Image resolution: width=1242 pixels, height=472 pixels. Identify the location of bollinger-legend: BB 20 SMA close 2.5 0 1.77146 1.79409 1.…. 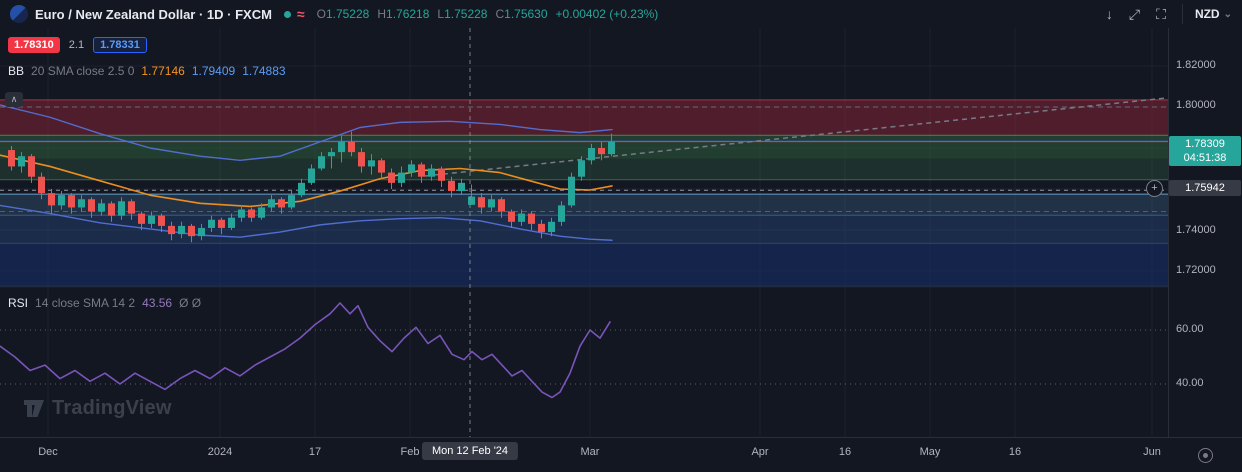
(147, 71).